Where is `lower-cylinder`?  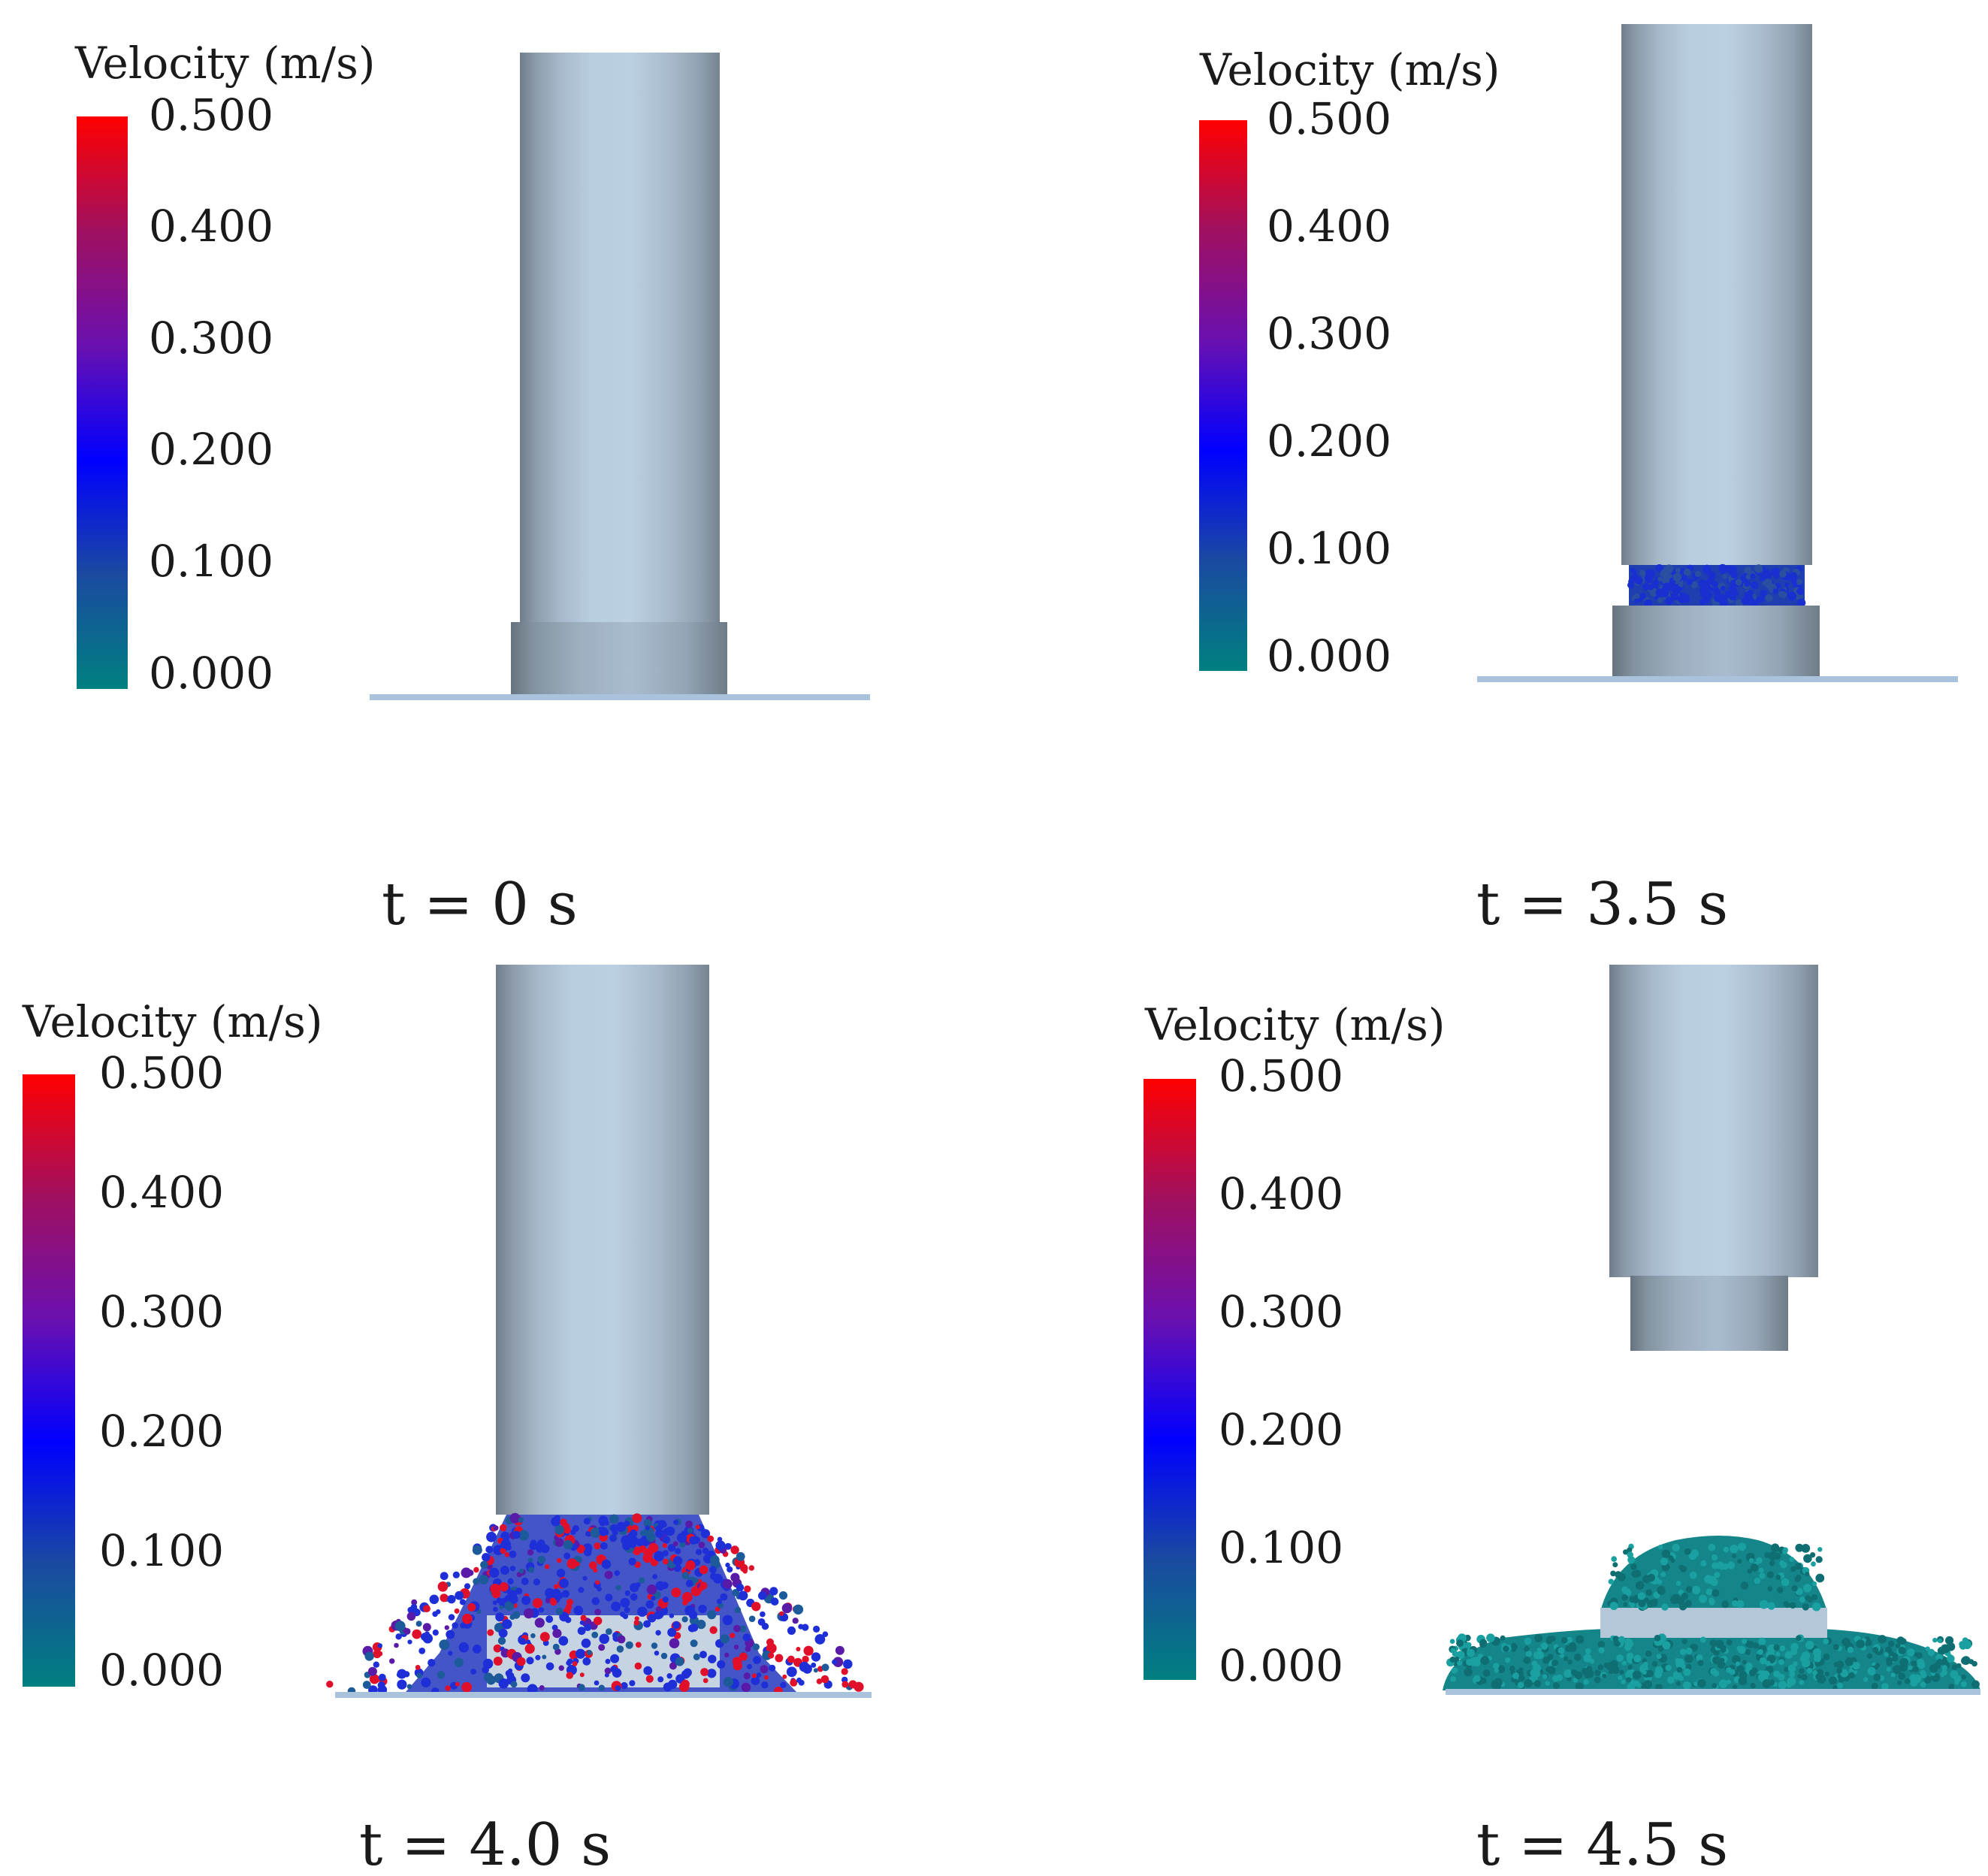 lower-cylinder is located at coordinates (1716, 642).